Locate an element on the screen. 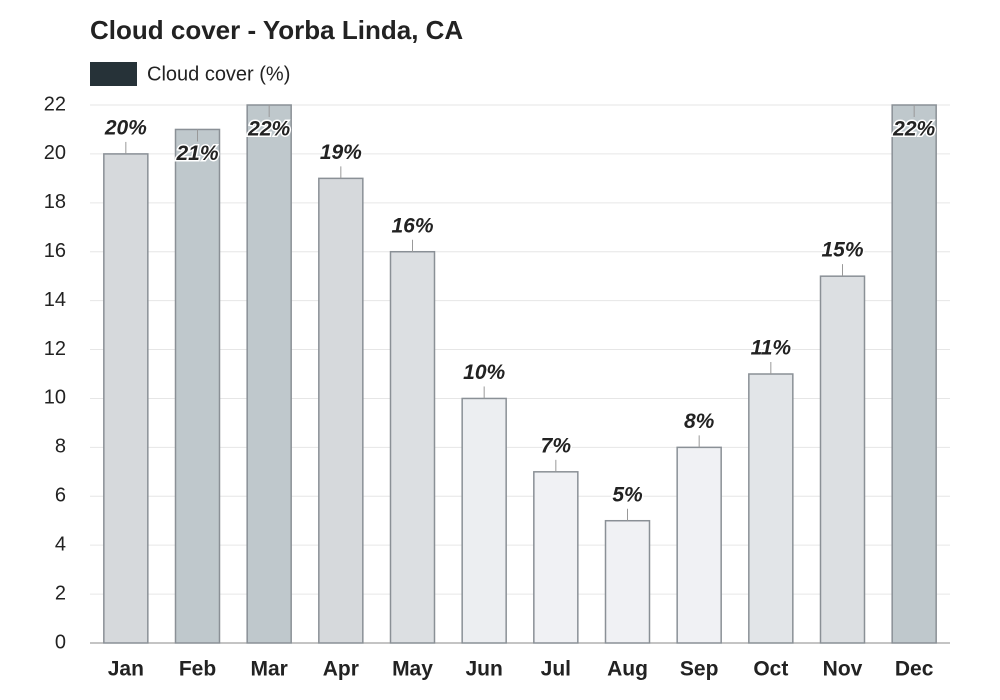  x-tick-label: Oct is located at coordinates (770, 669).